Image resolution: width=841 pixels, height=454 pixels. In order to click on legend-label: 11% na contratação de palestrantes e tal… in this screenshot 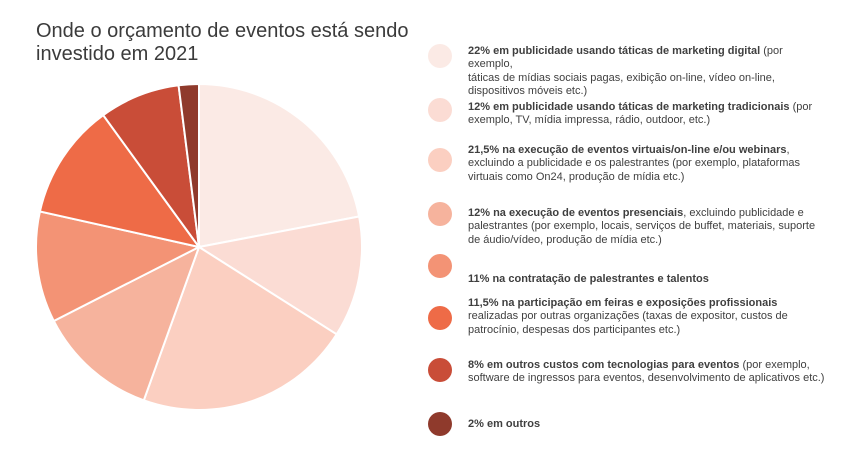, I will do `click(649, 279)`.